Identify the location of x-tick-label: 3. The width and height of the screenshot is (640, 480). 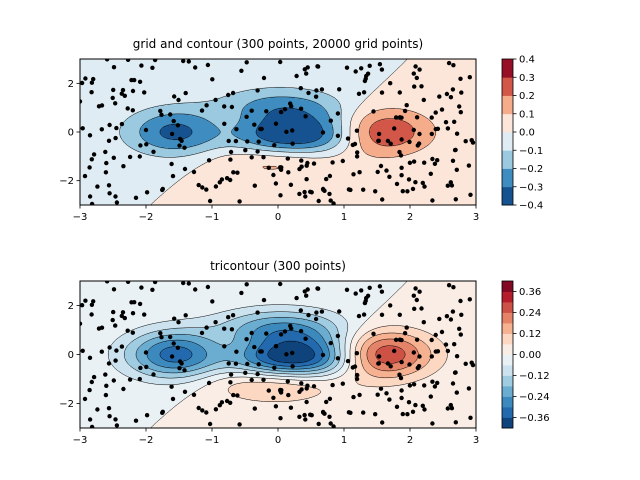
(476, 440).